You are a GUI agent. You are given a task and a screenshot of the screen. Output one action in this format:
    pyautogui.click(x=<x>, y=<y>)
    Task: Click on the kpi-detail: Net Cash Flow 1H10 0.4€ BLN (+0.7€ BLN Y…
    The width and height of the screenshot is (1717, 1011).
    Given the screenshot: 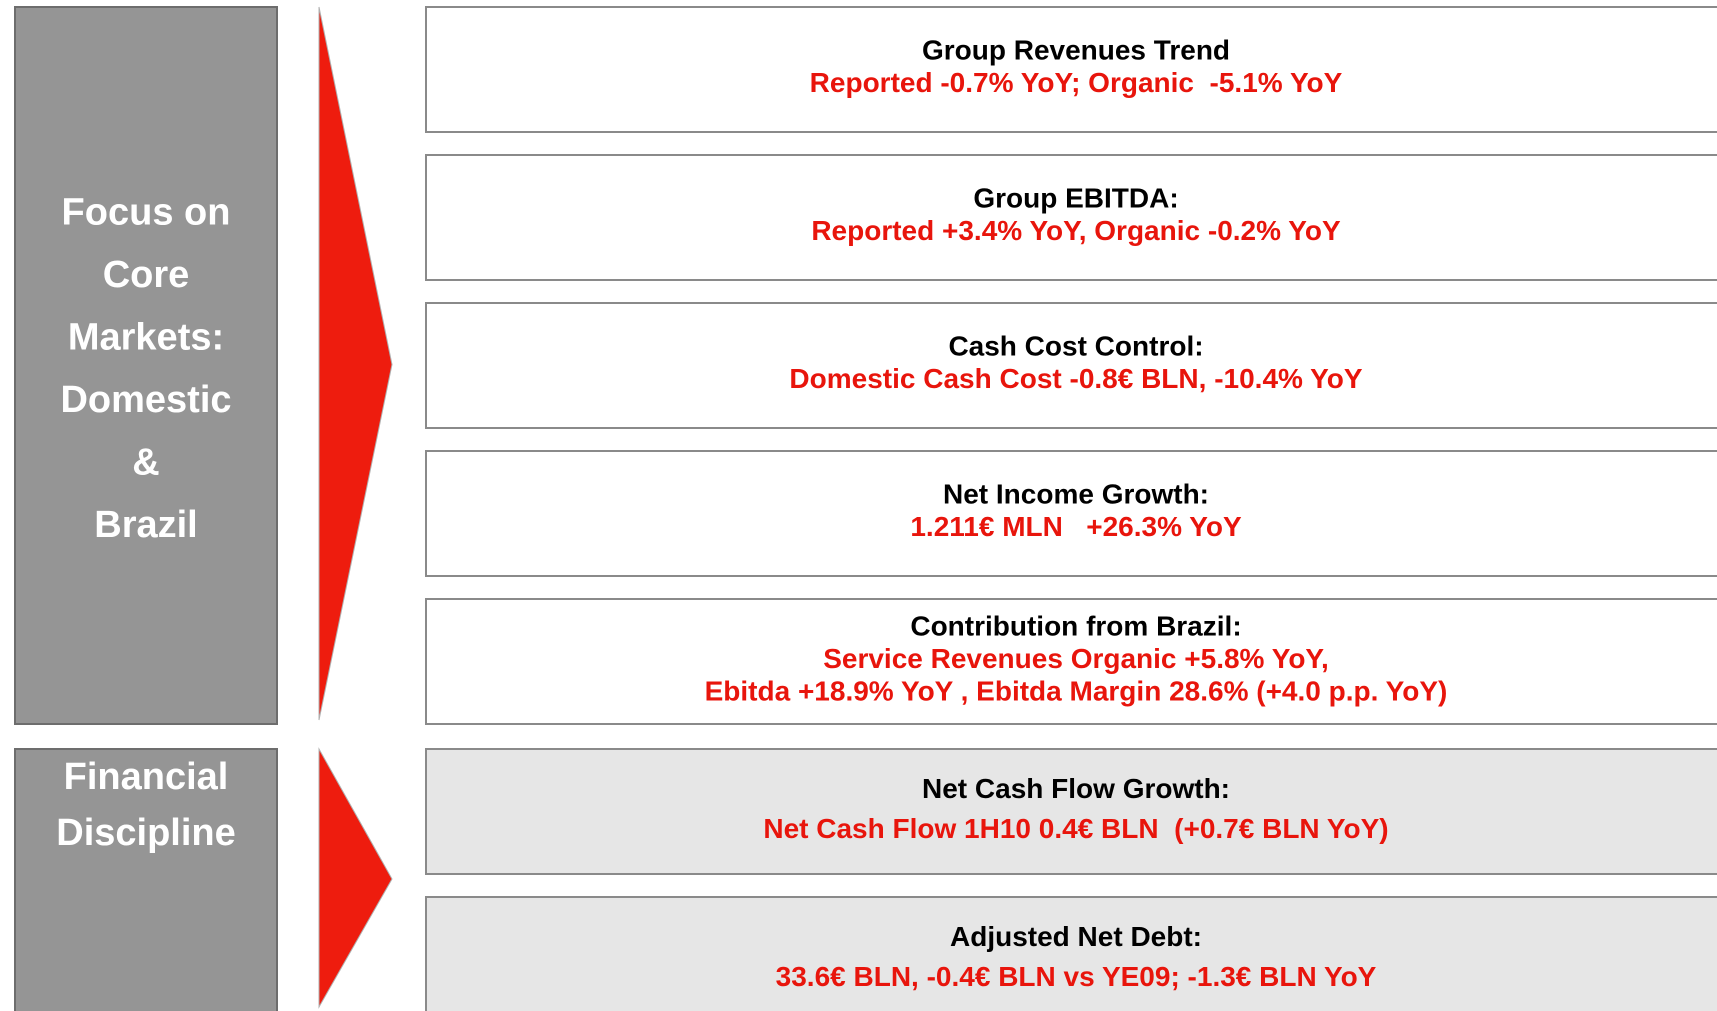 What is the action you would take?
    pyautogui.click(x=1075, y=828)
    